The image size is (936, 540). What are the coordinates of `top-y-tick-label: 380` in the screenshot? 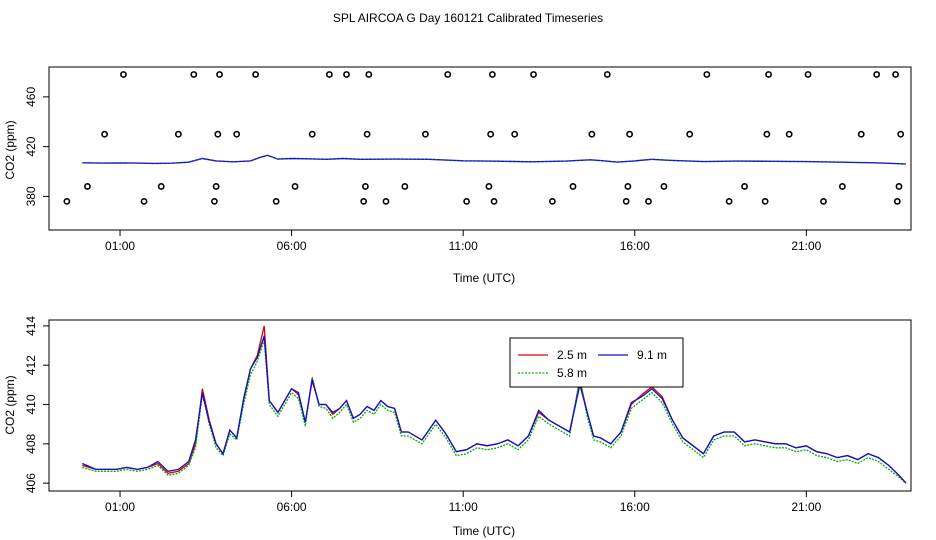 It's located at (31, 196).